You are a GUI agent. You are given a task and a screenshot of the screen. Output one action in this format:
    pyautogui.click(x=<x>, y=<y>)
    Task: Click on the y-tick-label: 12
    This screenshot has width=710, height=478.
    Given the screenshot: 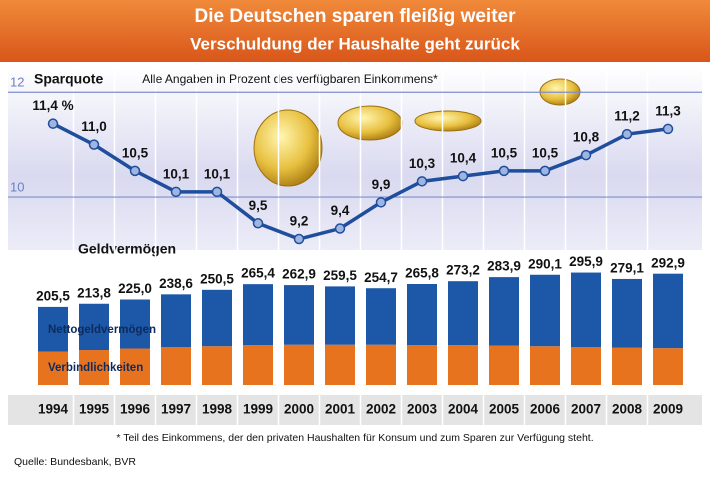 What is the action you would take?
    pyautogui.click(x=17, y=82)
    